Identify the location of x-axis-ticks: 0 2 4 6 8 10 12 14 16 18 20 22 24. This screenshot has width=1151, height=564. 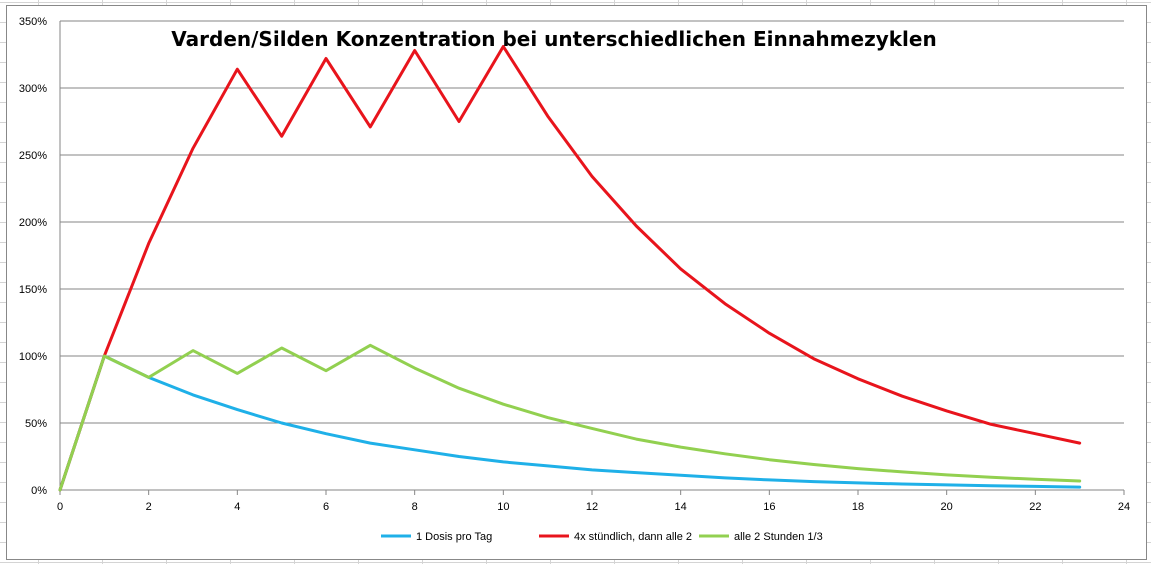
(593, 501).